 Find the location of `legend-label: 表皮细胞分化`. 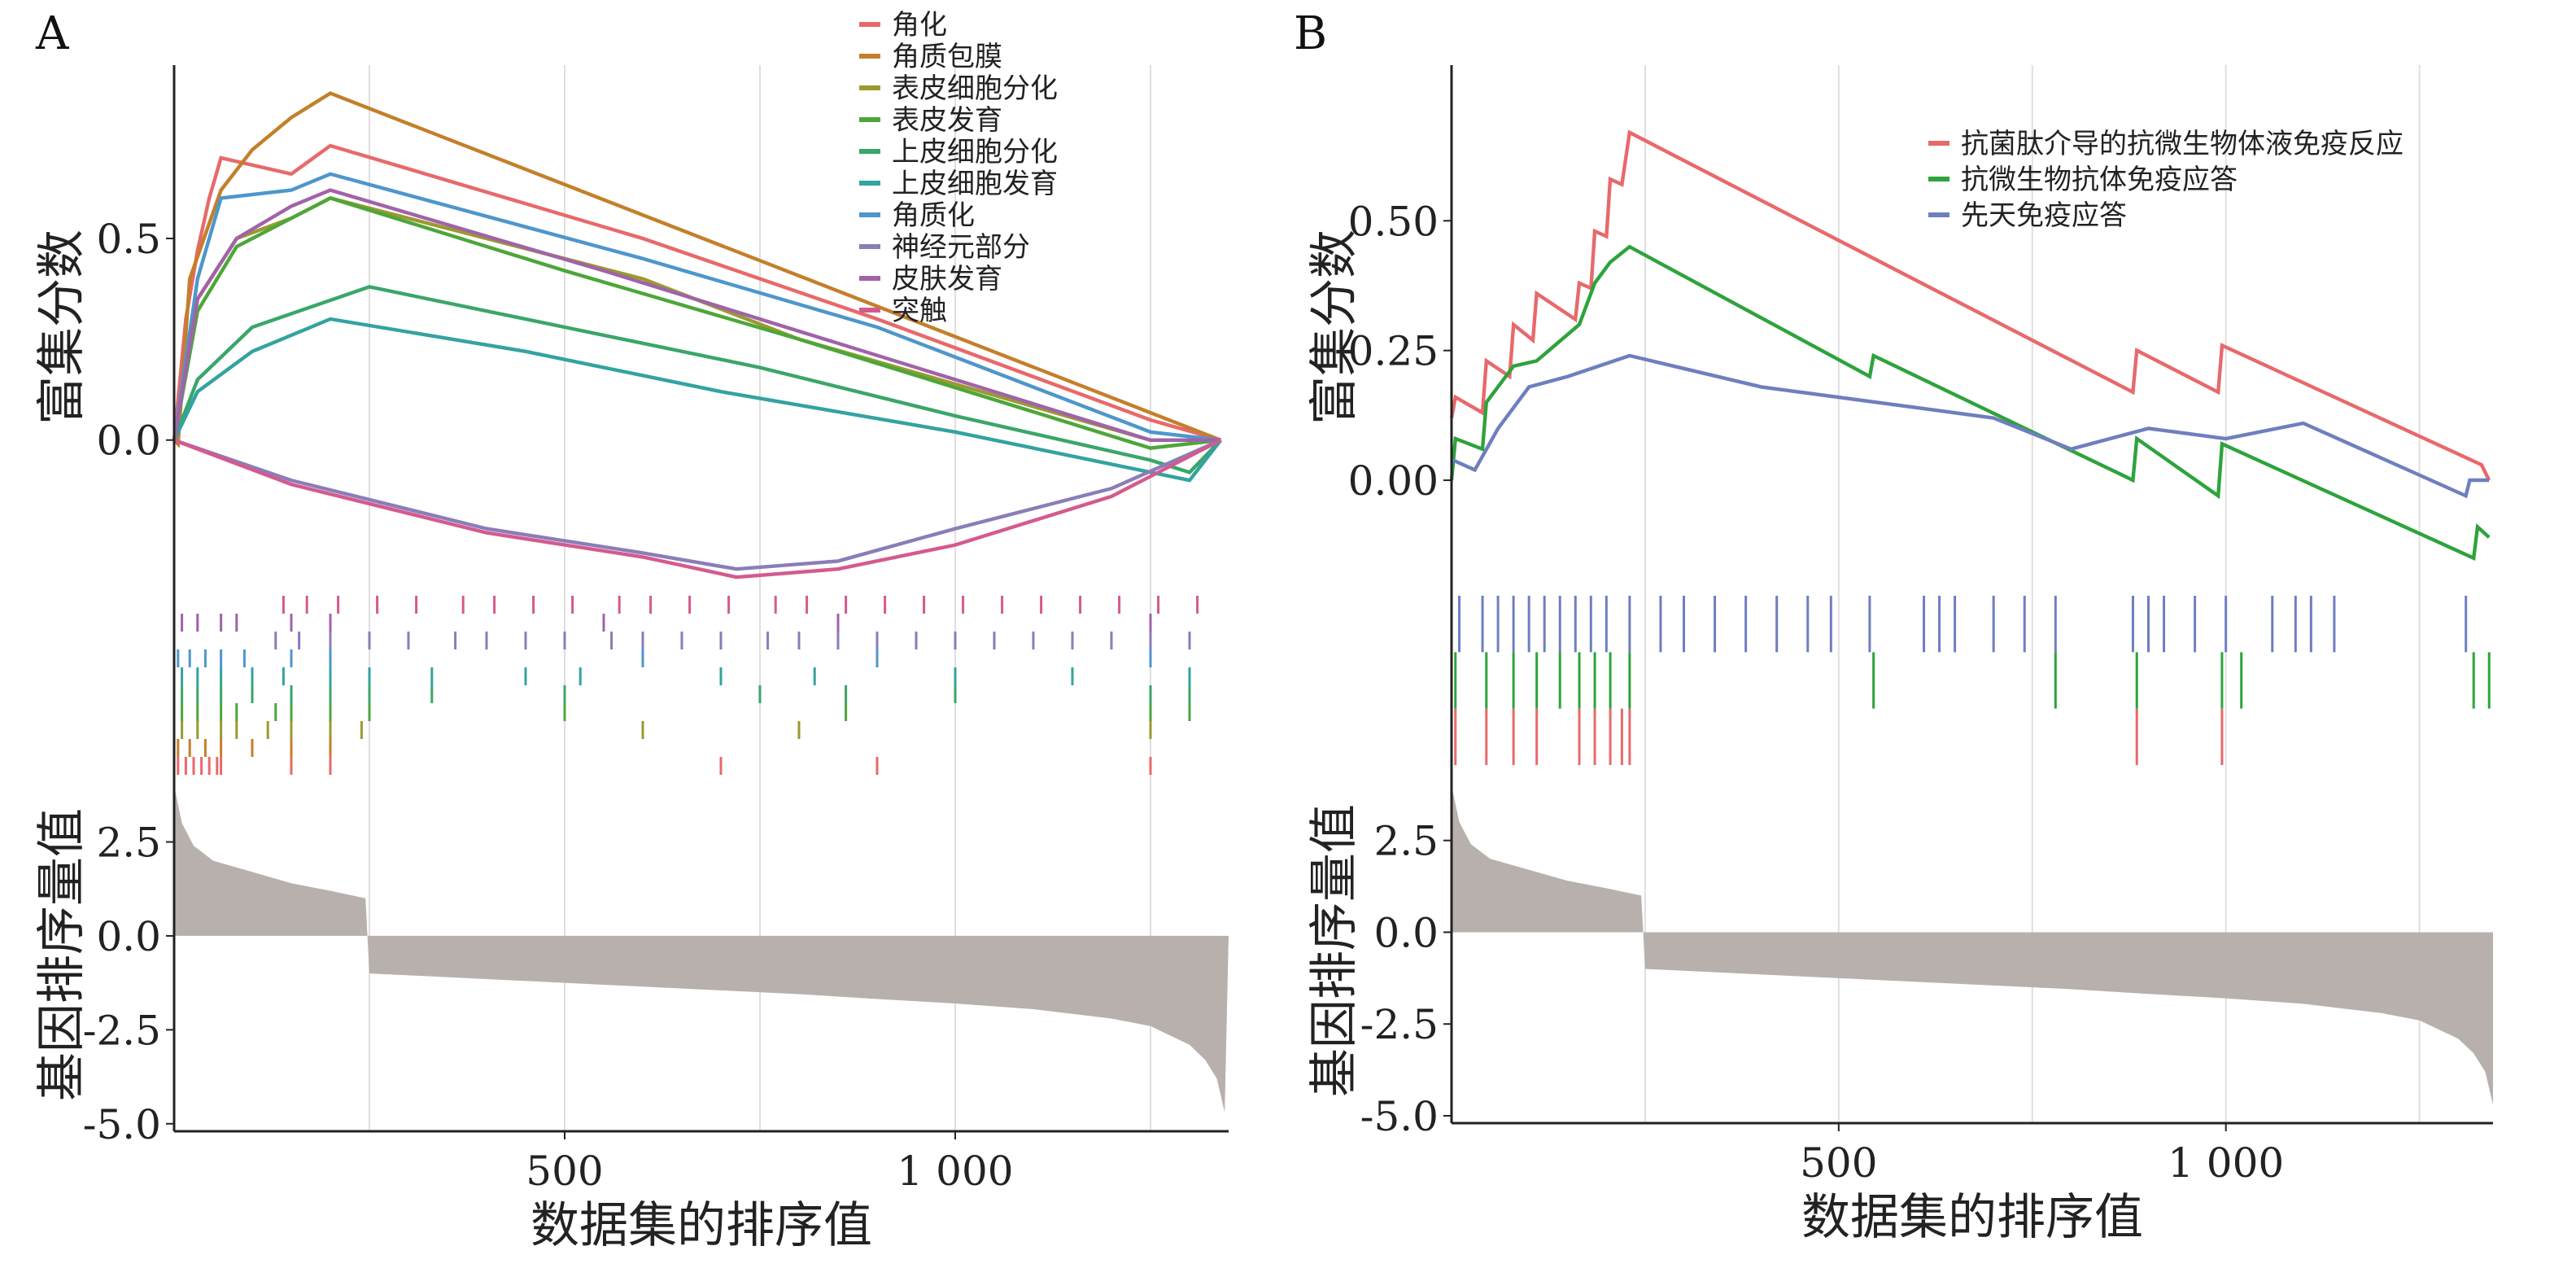

legend-label: 表皮细胞分化 is located at coordinates (975, 88).